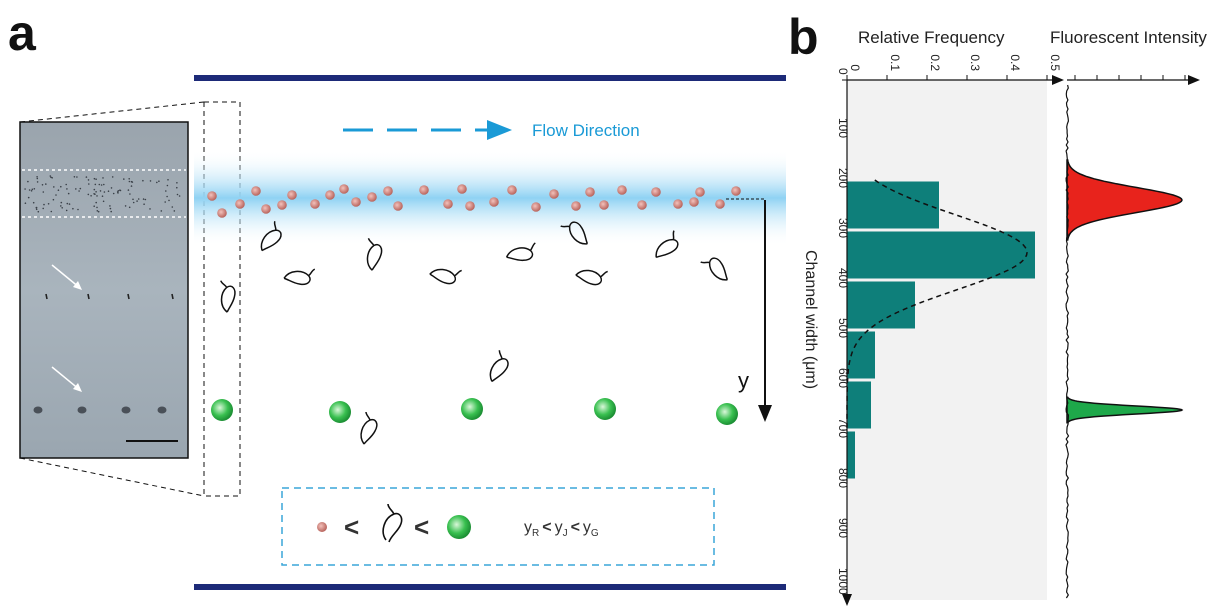 This screenshot has height=608, width=1226. What do you see at coordinates (1130, 77) in the screenshot?
I see `fi-ticks` at bounding box center [1130, 77].